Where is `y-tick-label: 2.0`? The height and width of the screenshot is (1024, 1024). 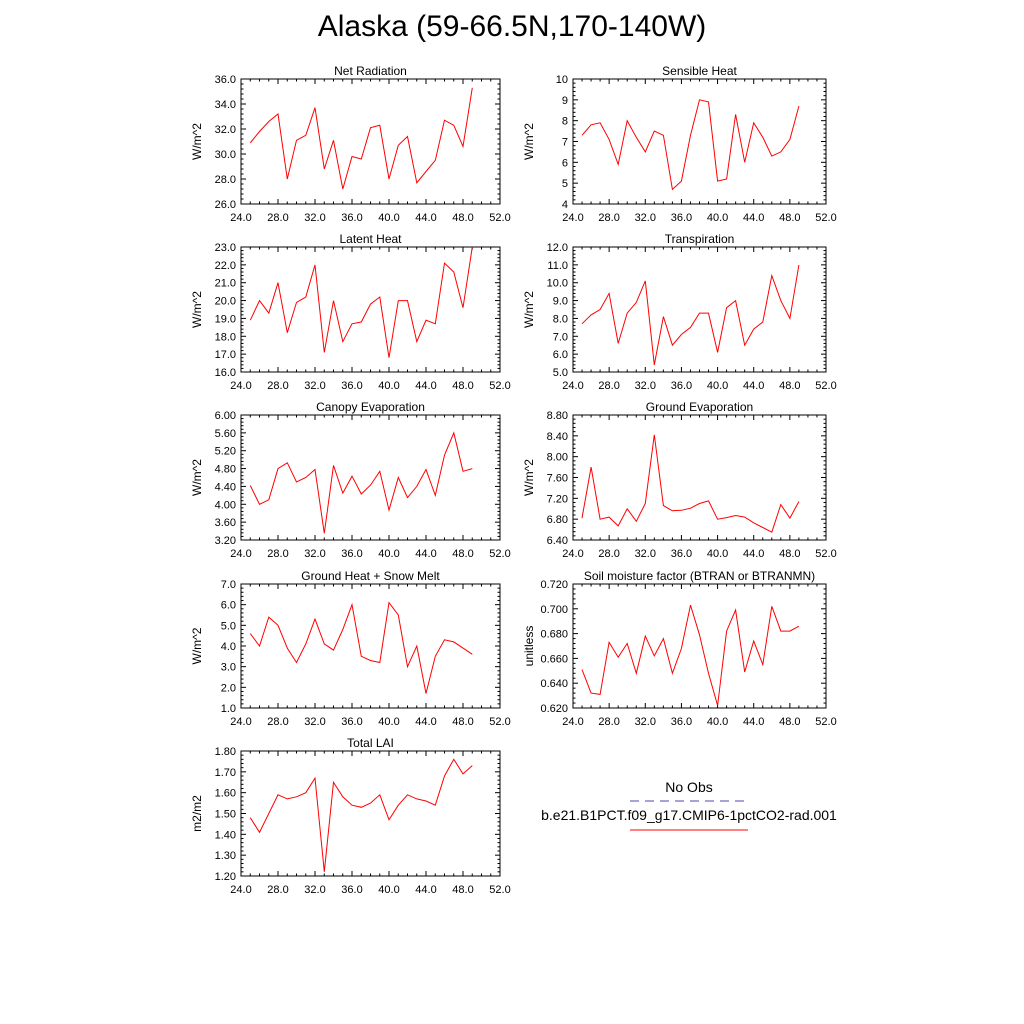 y-tick-label: 2.0 is located at coordinates (228, 688).